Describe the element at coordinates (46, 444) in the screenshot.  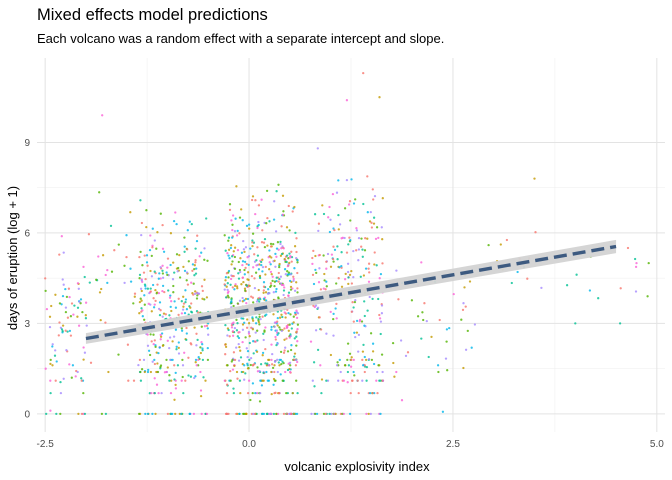
I see `x-tick-label: -2.5` at that location.